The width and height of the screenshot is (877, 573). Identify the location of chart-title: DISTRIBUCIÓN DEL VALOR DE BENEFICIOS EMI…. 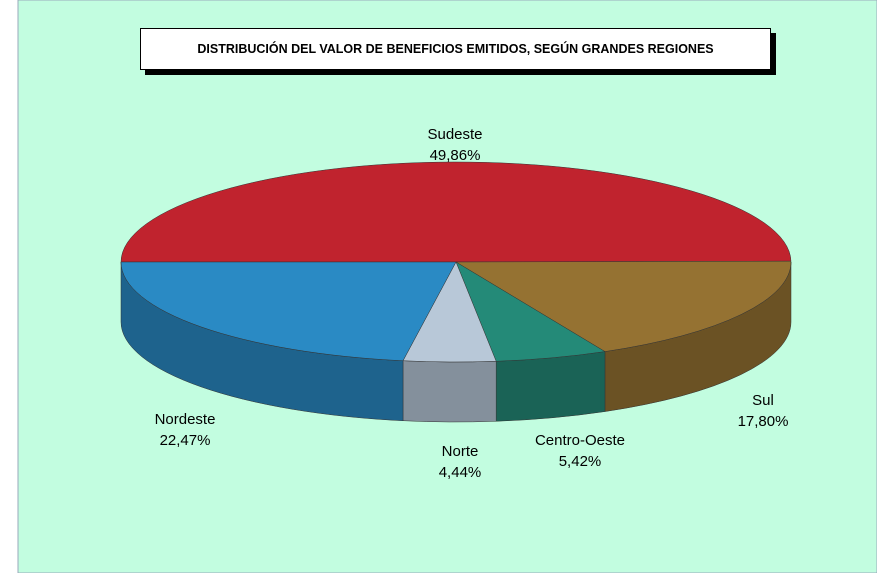
(455, 49).